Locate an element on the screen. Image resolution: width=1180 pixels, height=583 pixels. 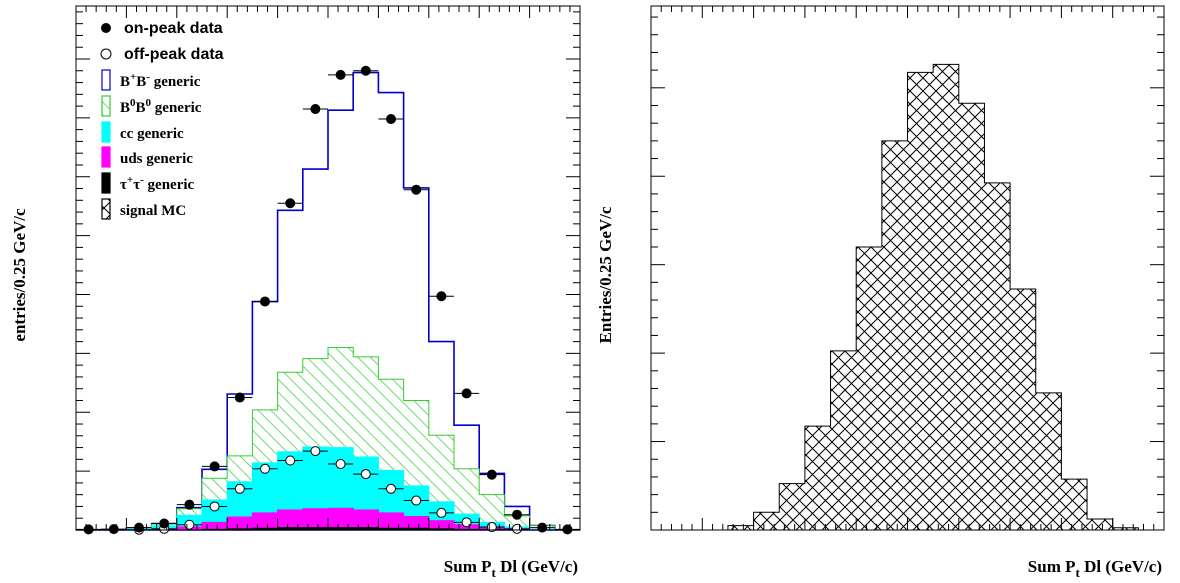
right-y-axis-title: Entries/0.25 GeV/c is located at coordinates (605, 274).